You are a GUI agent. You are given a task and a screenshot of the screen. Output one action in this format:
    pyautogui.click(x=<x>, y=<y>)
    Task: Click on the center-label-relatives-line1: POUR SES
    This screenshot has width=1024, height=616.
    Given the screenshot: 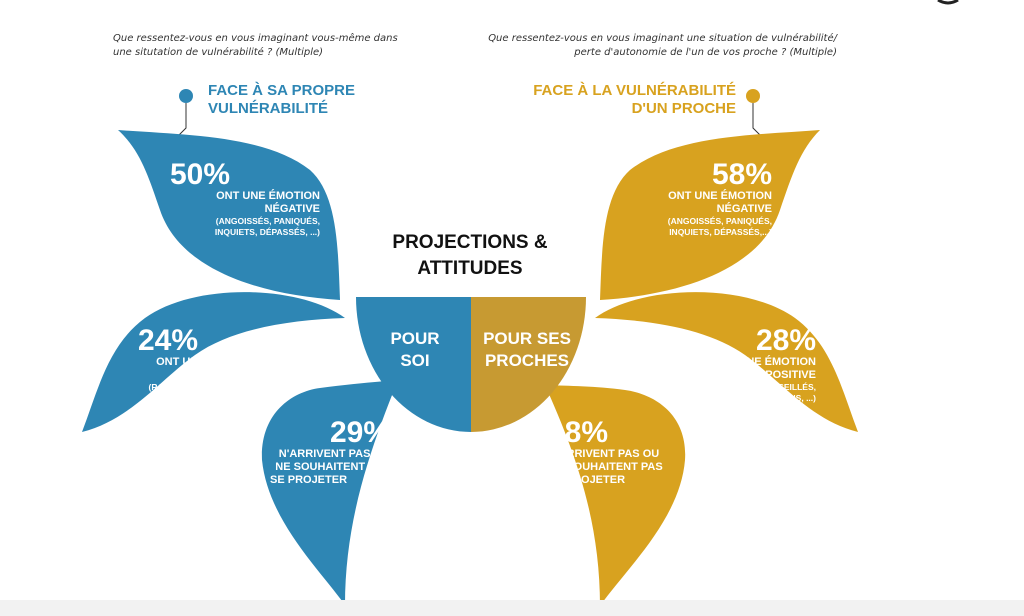 What is the action you would take?
    pyautogui.click(x=527, y=338)
    